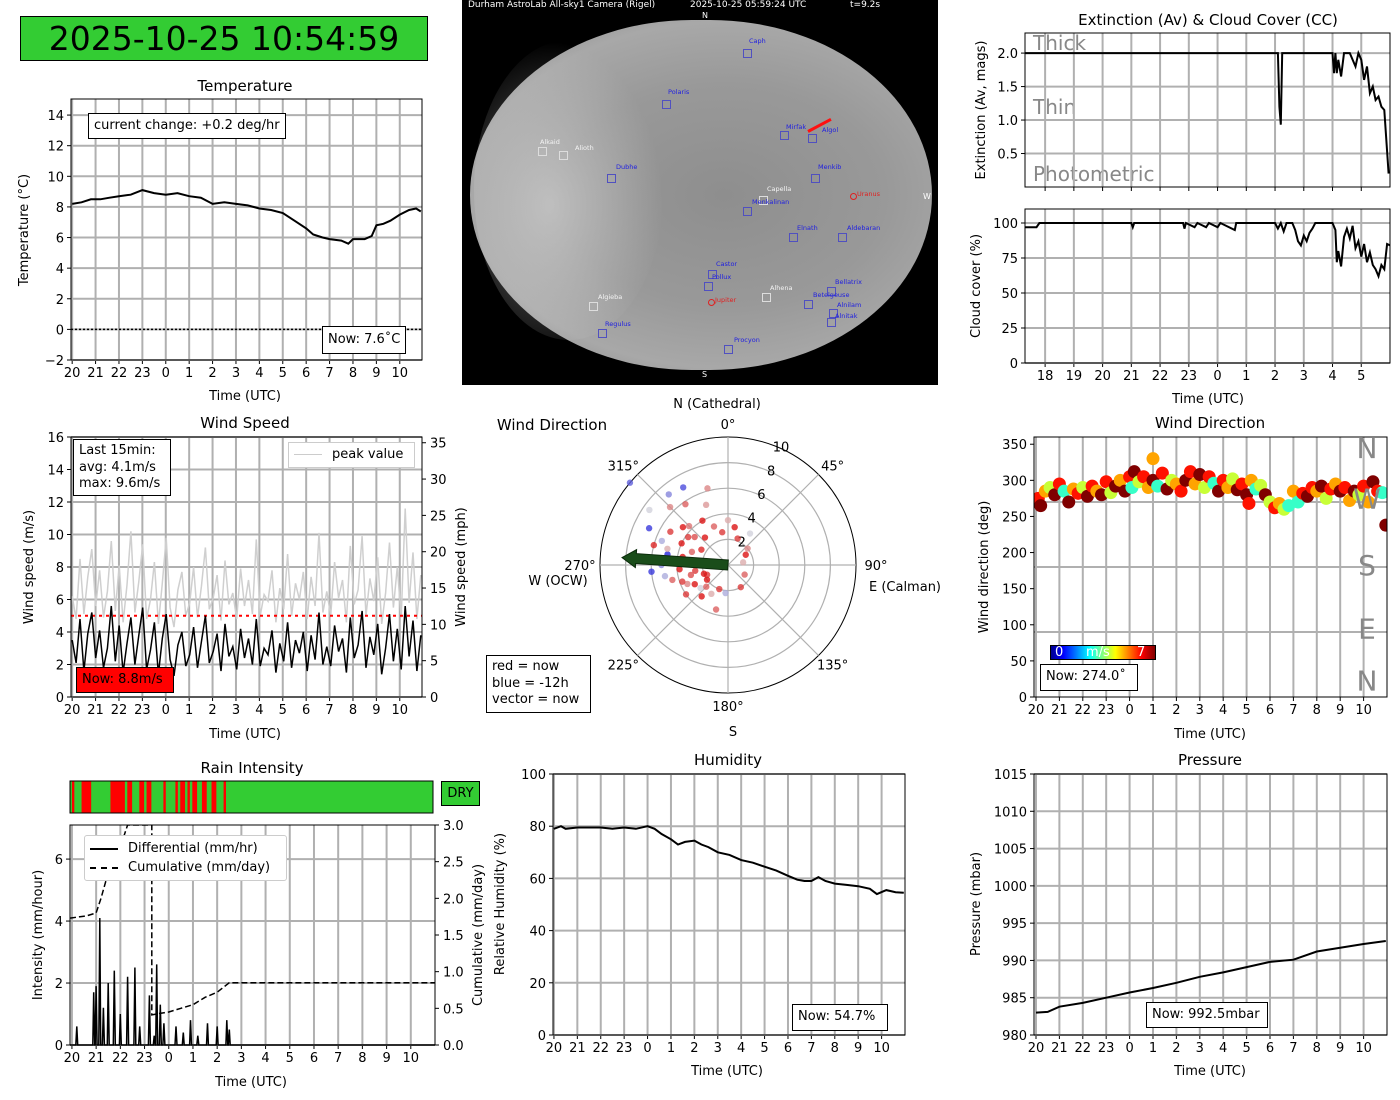 The width and height of the screenshot is (1400, 1100). What do you see at coordinates (1007, 121) in the screenshot?
I see `y-tick-label: 1.0` at bounding box center [1007, 121].